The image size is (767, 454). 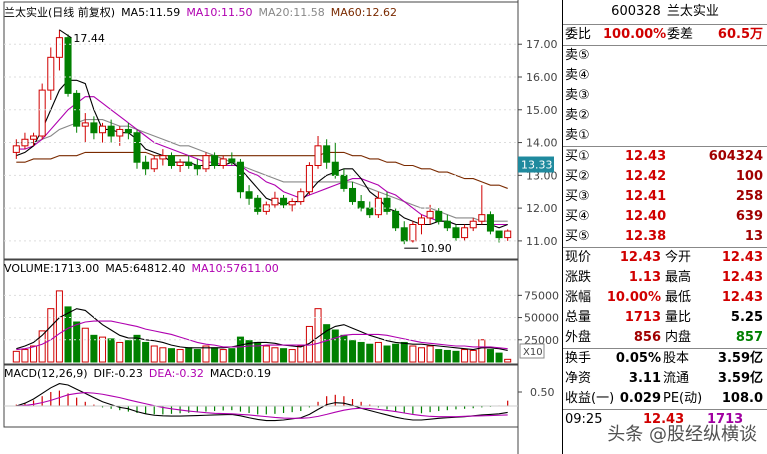 What do you see at coordinates (542, 143) in the screenshot?
I see `price-tick-label: 14.00` at bounding box center [542, 143].